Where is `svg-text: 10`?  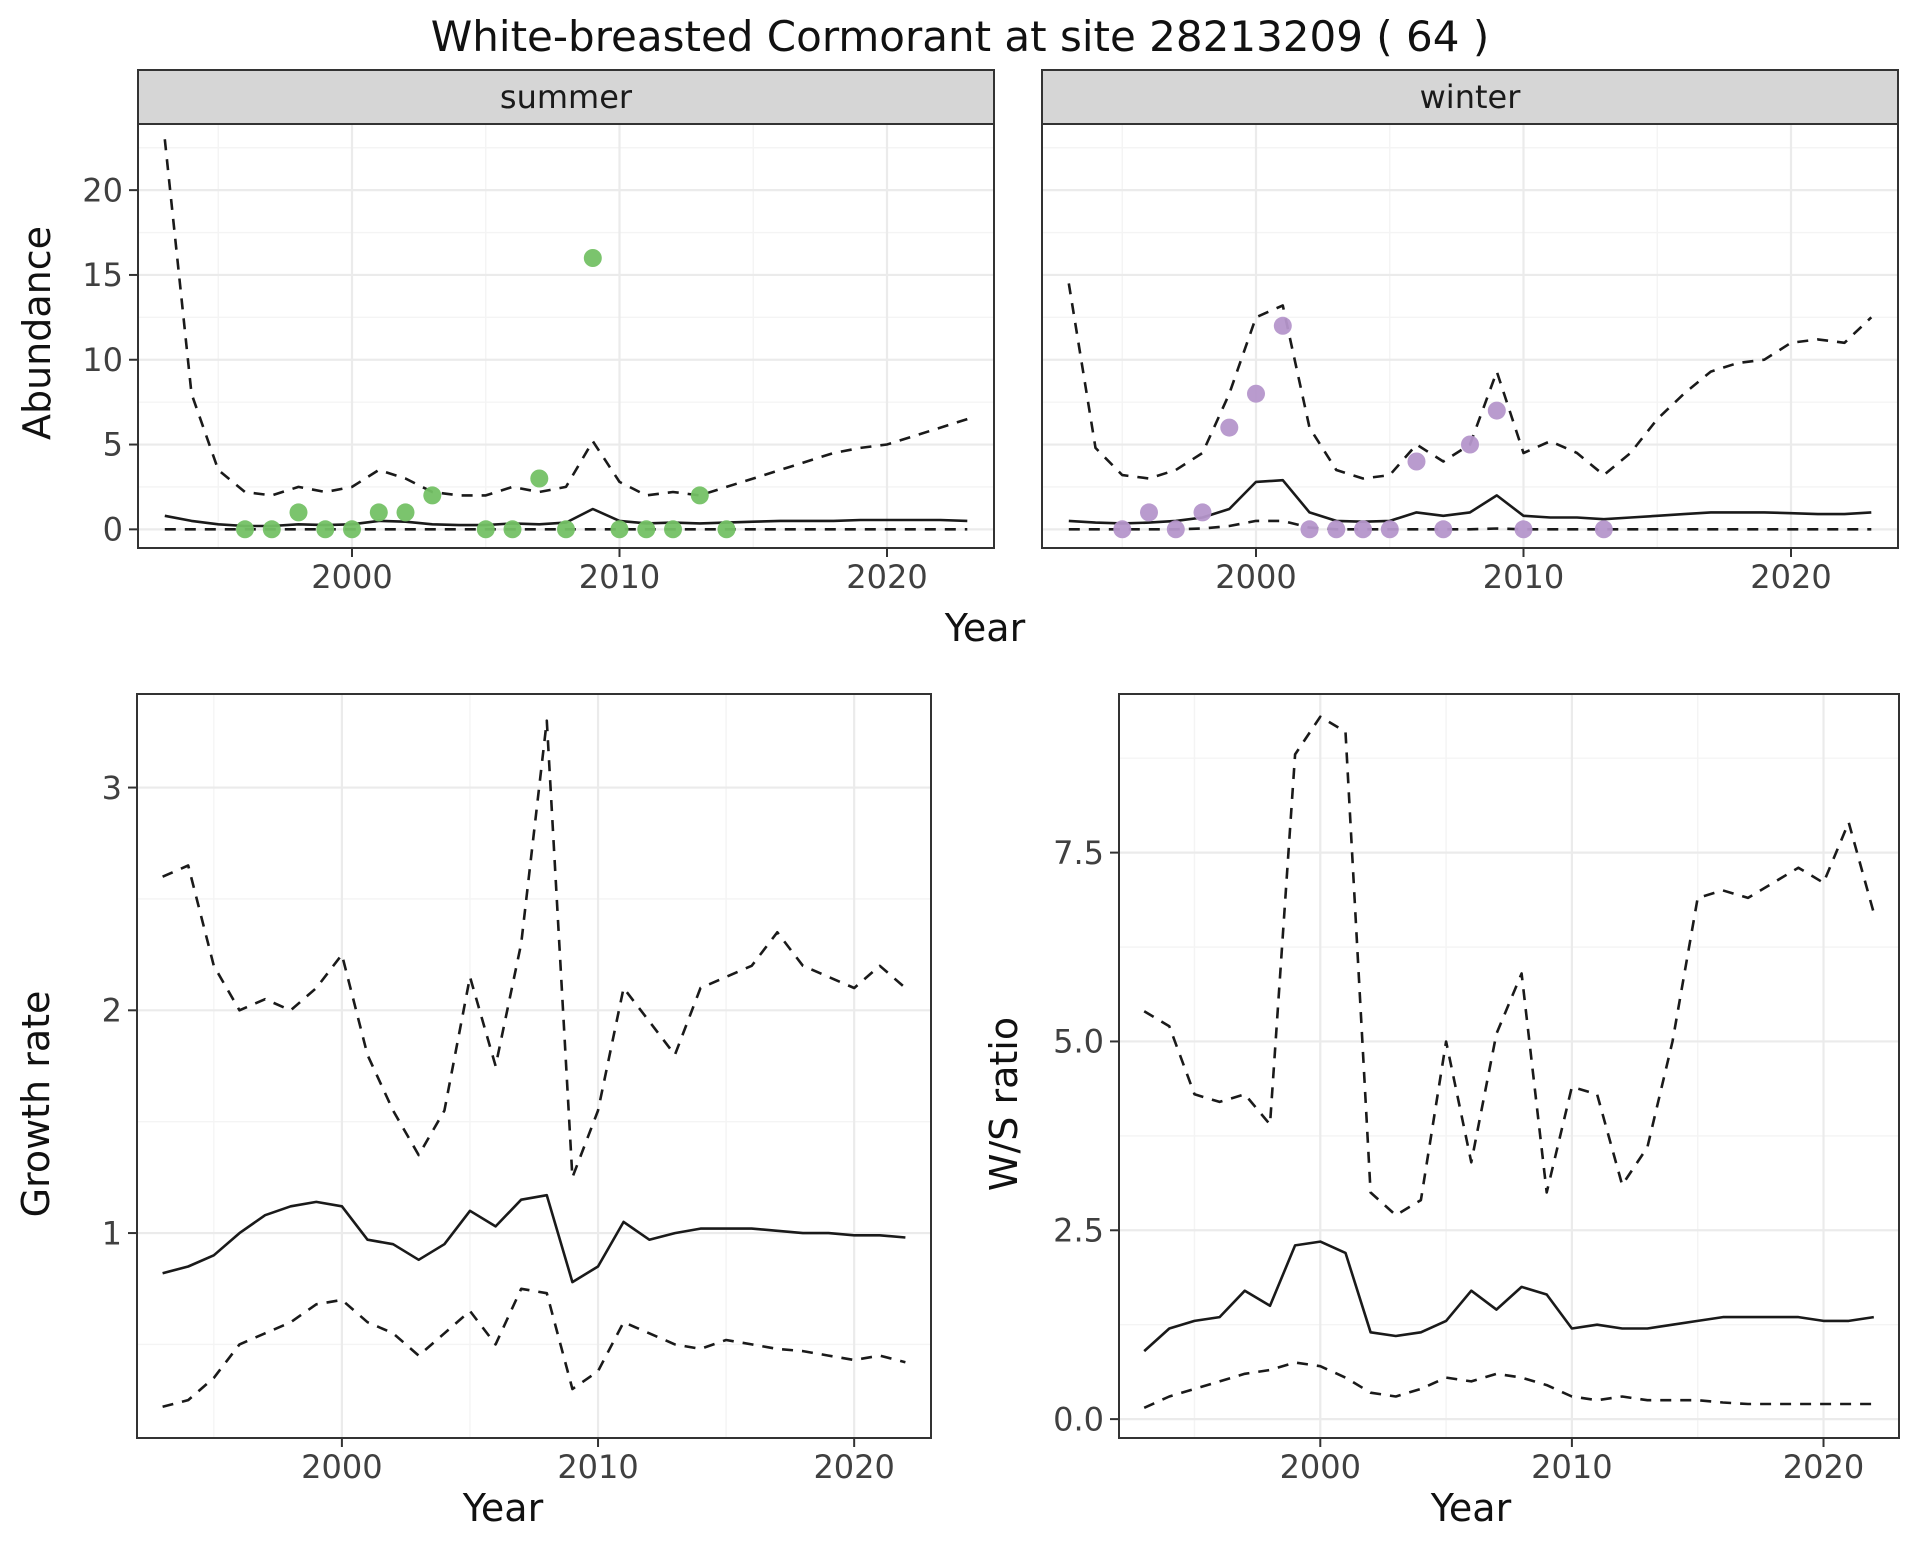 svg-text: 10 is located at coordinates (102, 360).